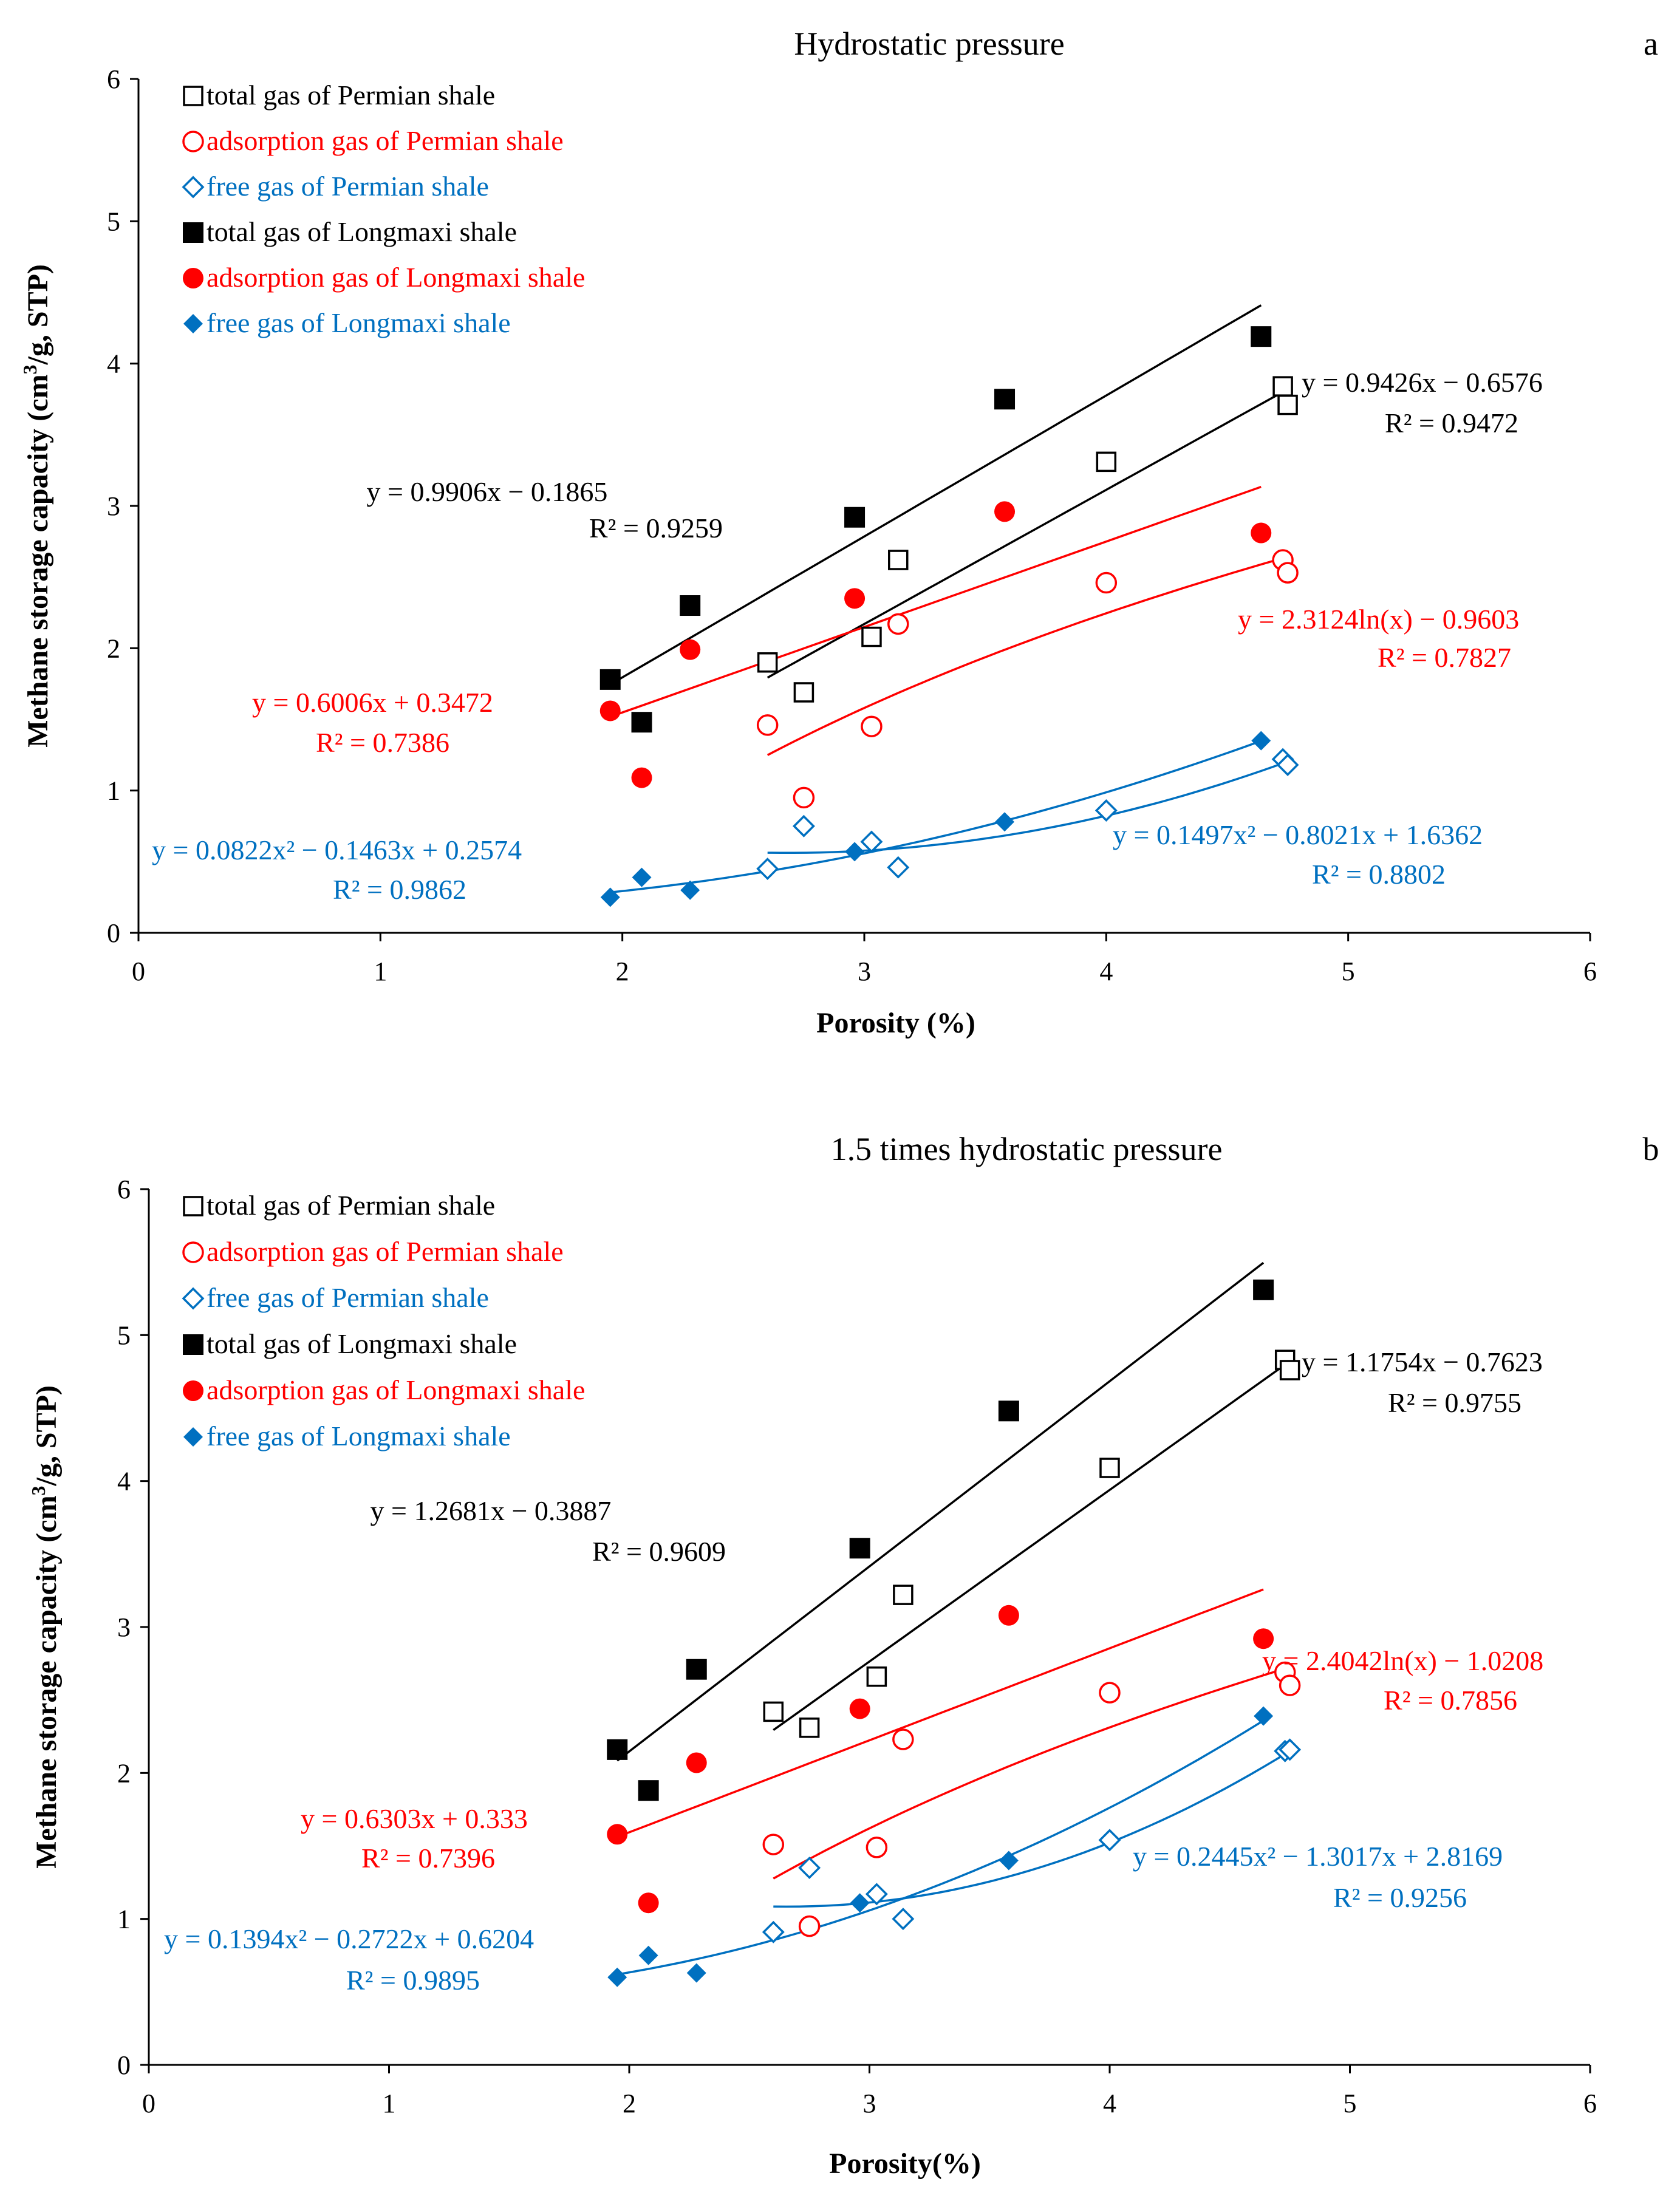  I want to click on y-tick-label: 2, so click(113, 648).